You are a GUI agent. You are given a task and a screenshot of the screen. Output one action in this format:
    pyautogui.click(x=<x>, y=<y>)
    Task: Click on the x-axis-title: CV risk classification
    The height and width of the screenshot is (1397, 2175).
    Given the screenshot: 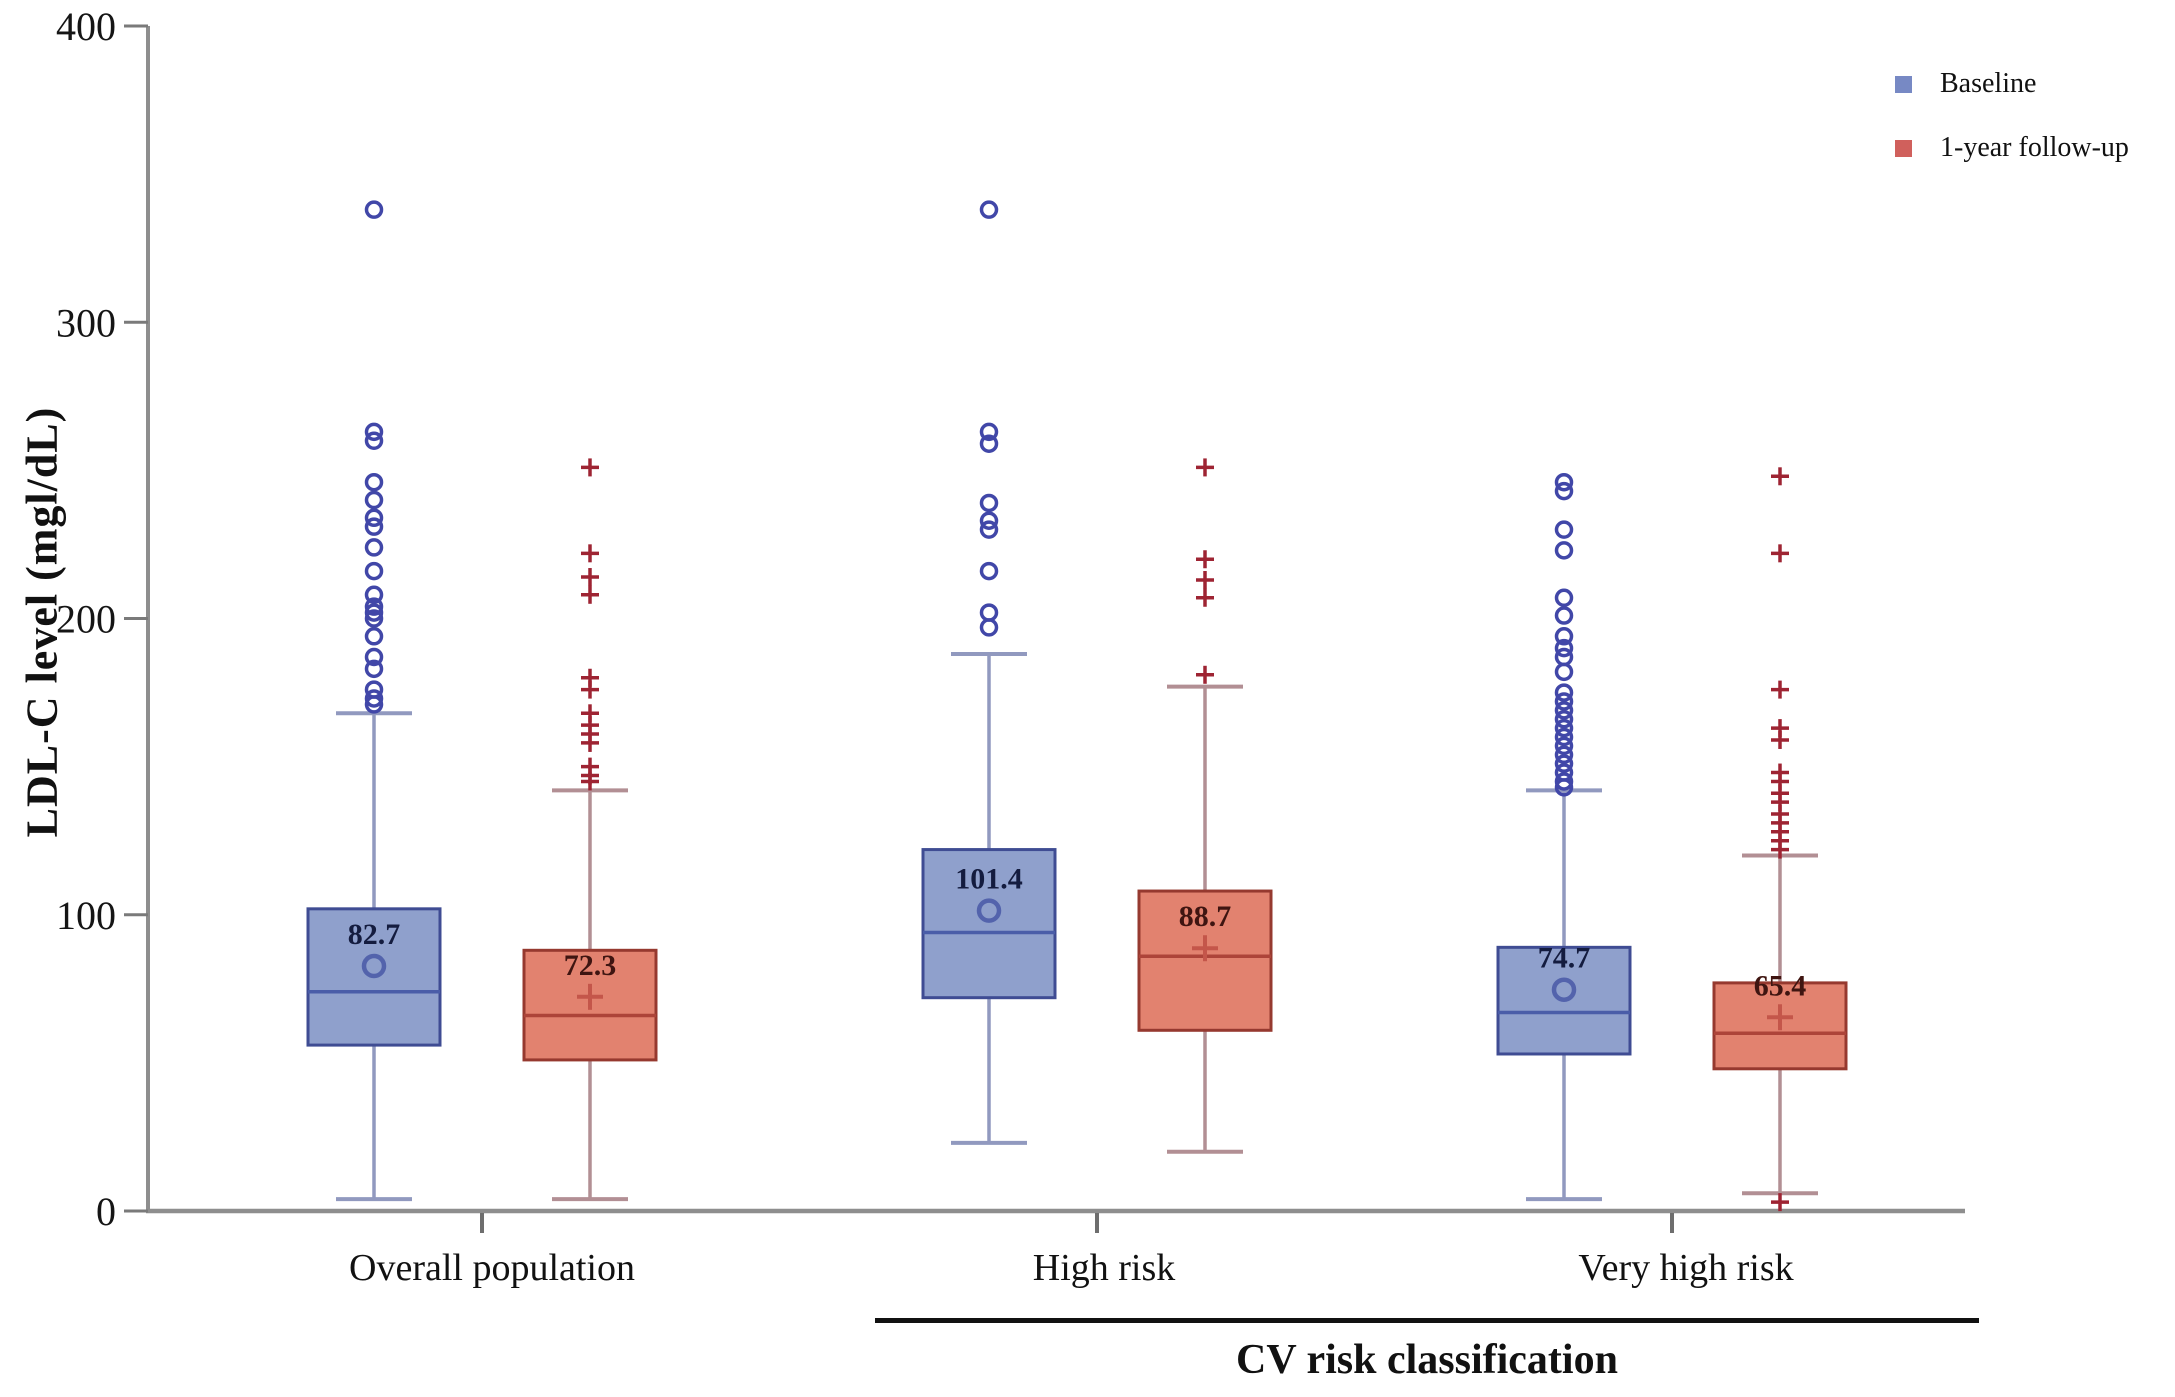 What is the action you would take?
    pyautogui.click(x=1427, y=1360)
    